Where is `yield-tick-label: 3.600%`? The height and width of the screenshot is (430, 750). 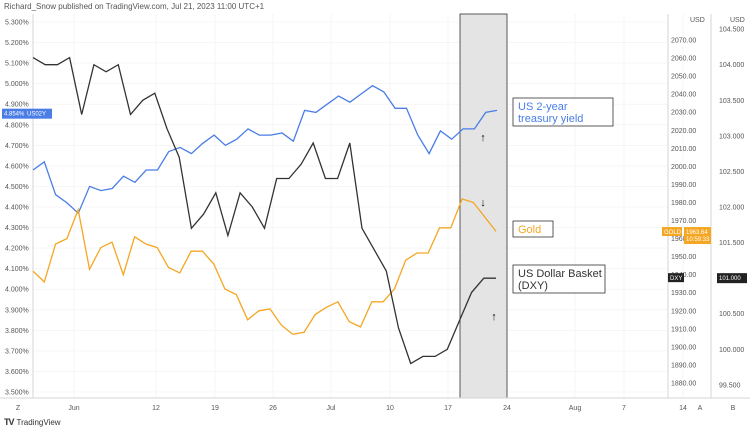
yield-tick-label: 3.600% is located at coordinates (17, 372).